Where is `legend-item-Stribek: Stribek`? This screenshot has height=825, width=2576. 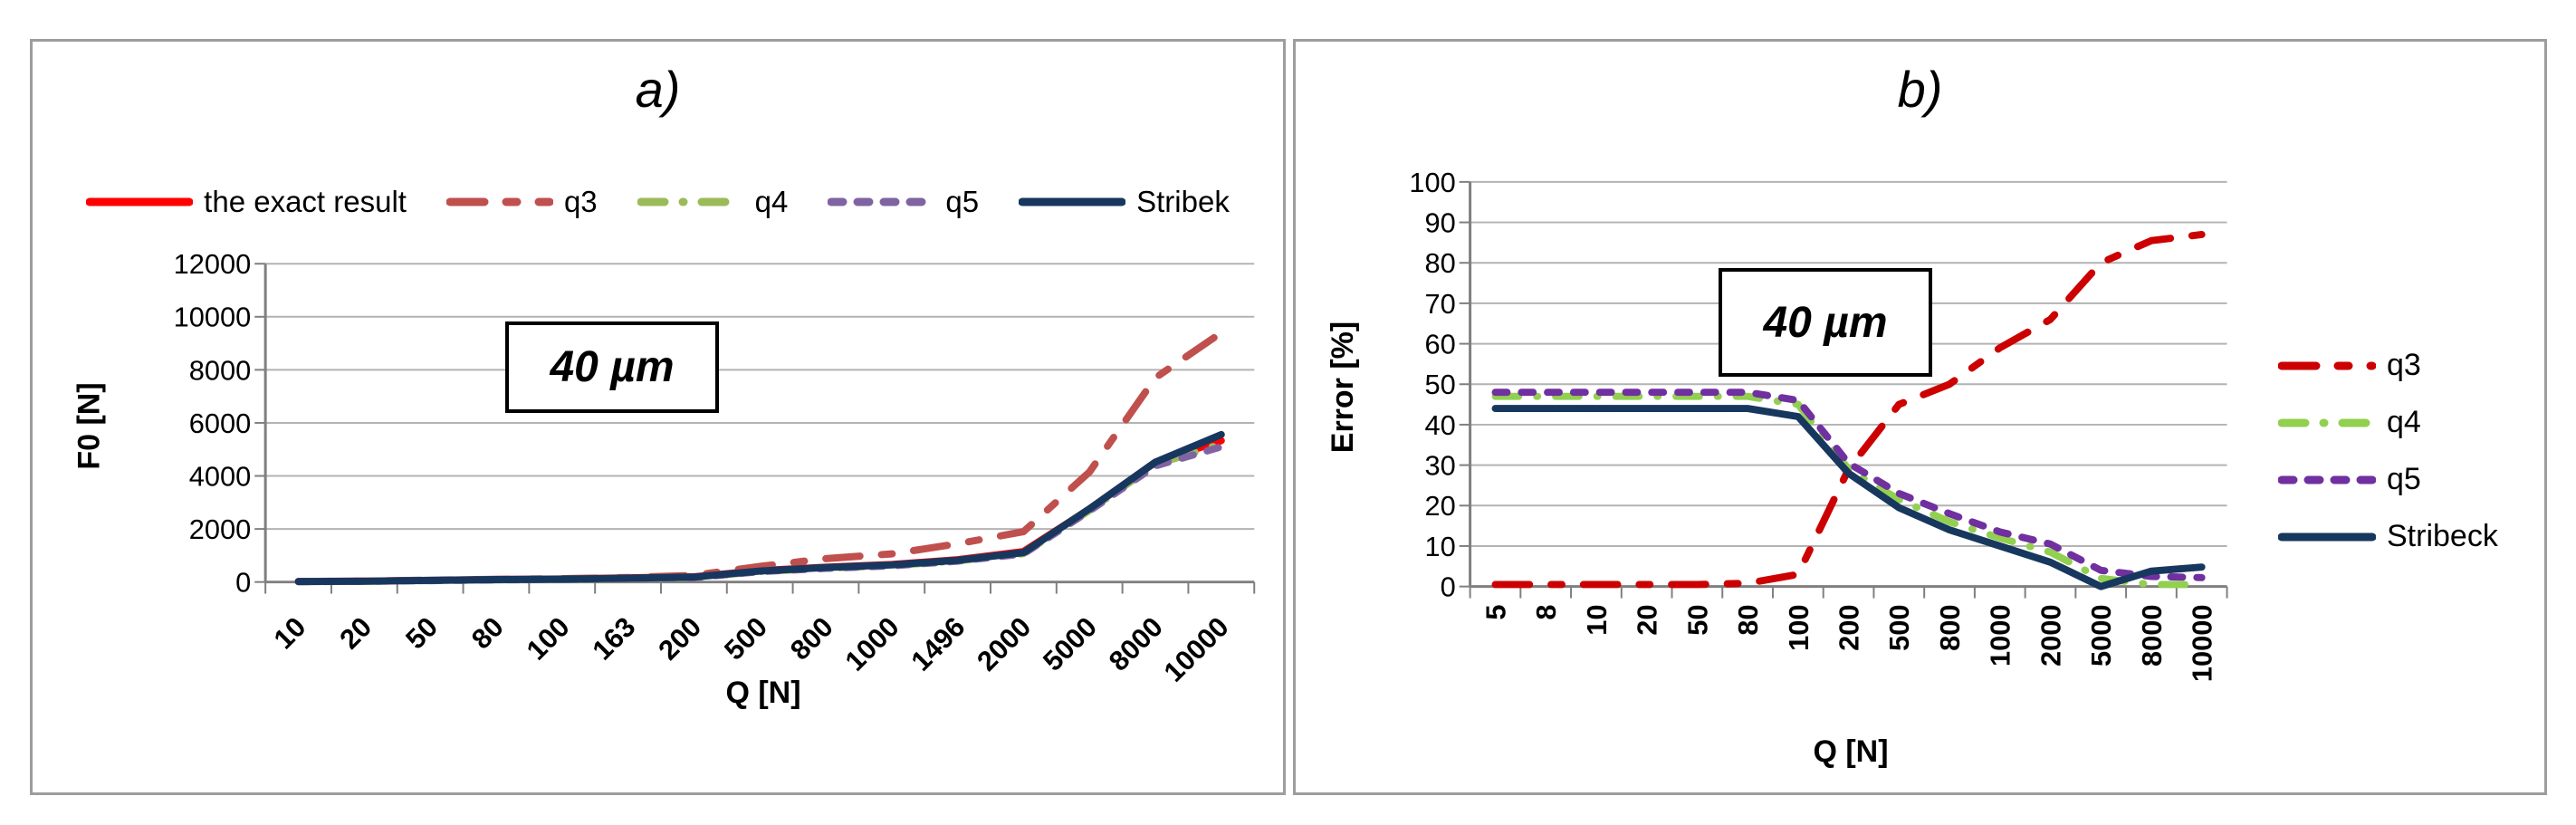 legend-item-Stribek: Stribek is located at coordinates (1124, 202).